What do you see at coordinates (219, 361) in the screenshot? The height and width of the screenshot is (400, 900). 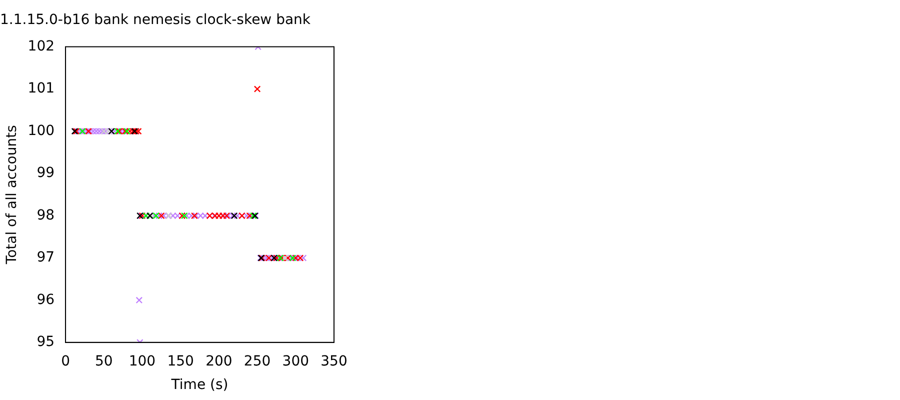 I see `x-tick-label: 200` at bounding box center [219, 361].